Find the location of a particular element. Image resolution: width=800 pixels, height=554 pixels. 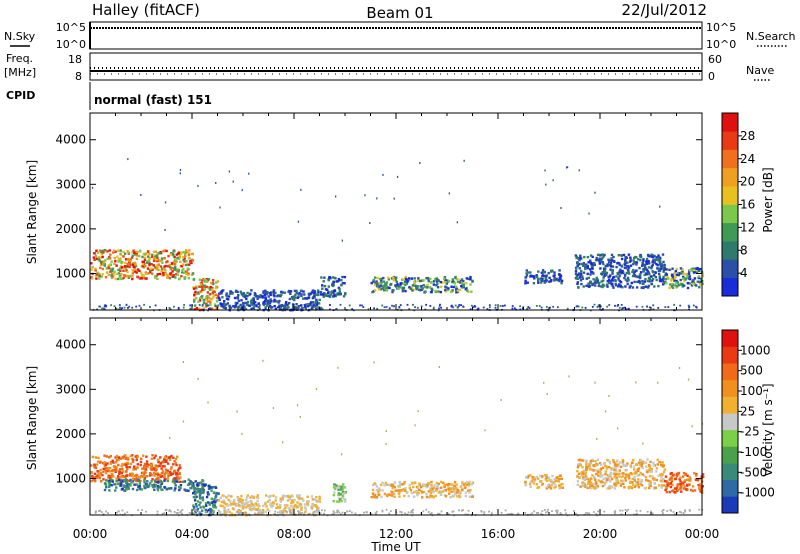

velocity-noise-cell is located at coordinates (316, 389).